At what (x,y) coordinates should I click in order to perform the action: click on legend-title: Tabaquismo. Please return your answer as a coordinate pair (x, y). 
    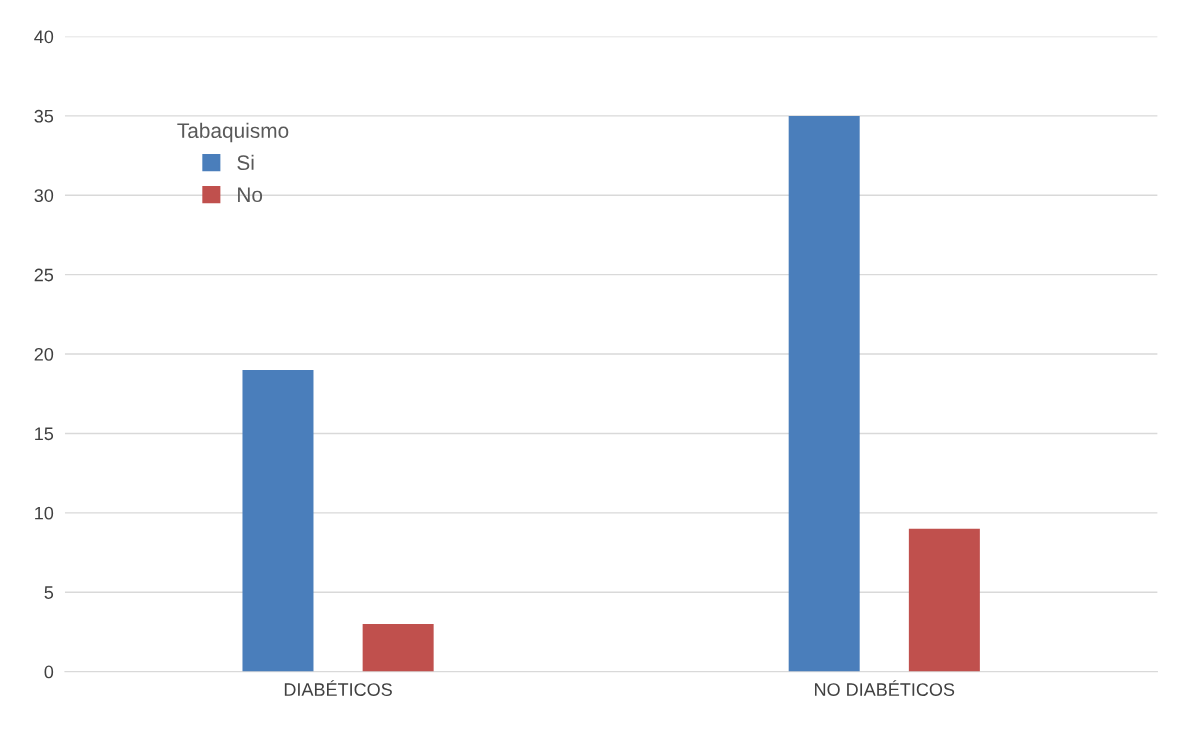
    Looking at the image, I should click on (233, 132).